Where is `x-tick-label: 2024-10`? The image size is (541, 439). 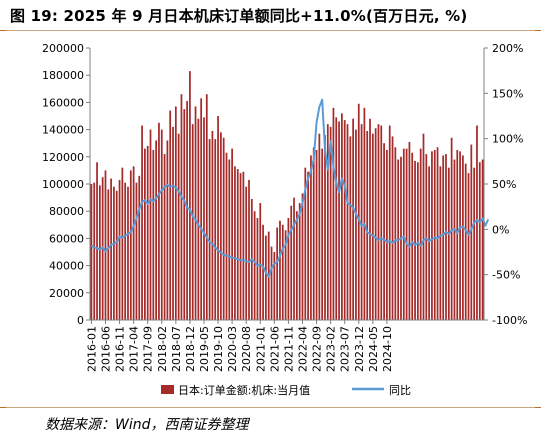 x-tick-label: 2024-10 is located at coordinates (387, 349).